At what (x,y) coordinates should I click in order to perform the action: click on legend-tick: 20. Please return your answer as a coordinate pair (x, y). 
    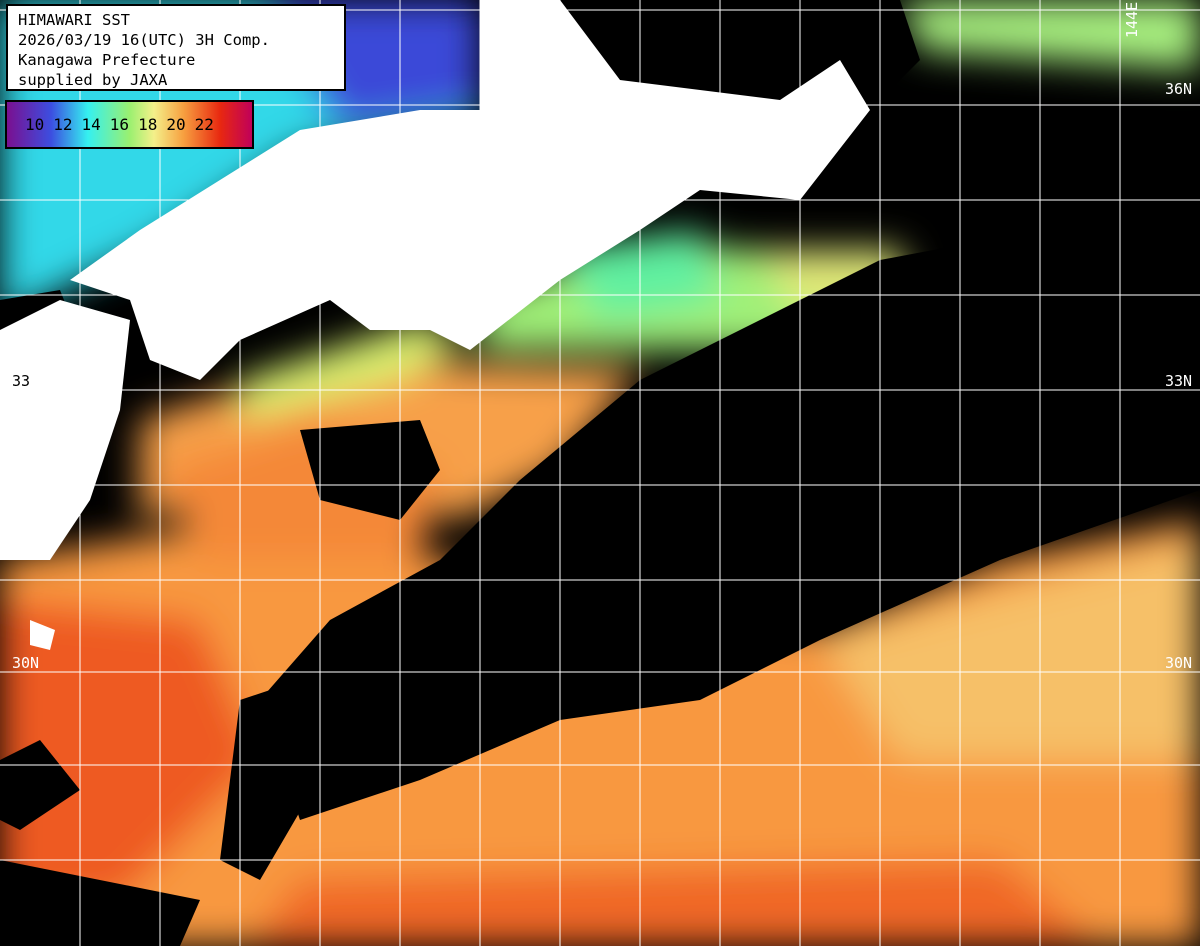
    Looking at the image, I should click on (176, 124).